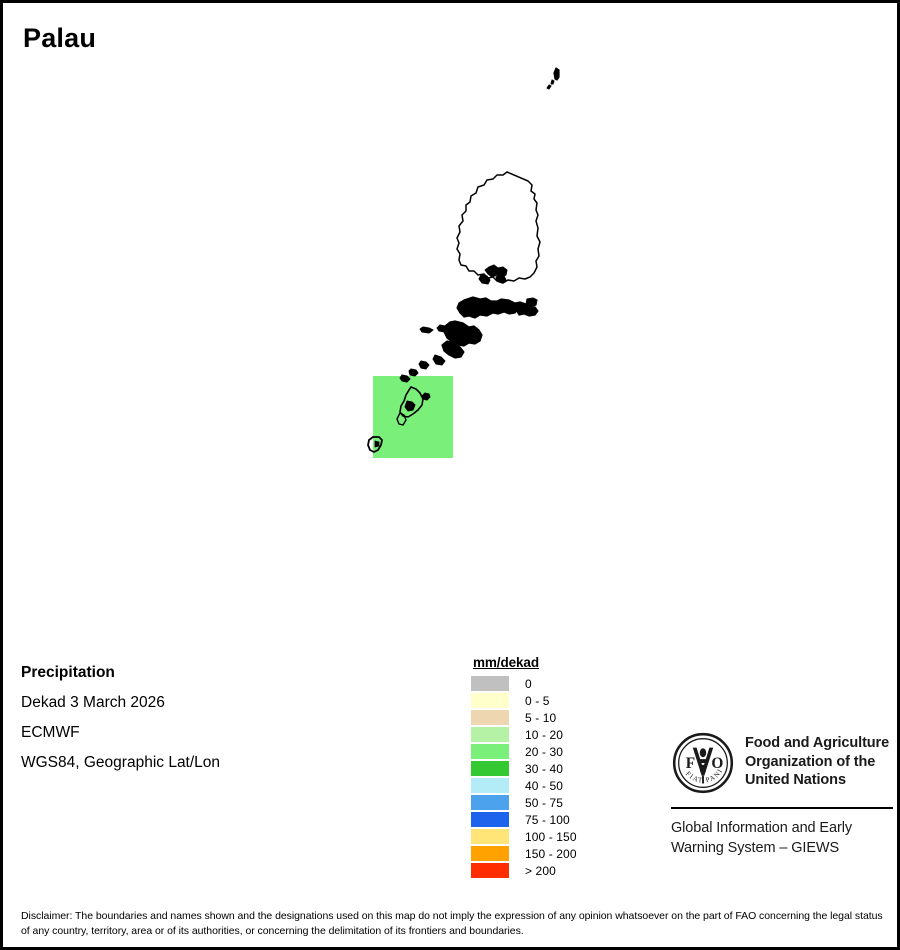 The width and height of the screenshot is (900, 950). What do you see at coordinates (549, 87) in the screenshot?
I see `island-kayangel-tail` at bounding box center [549, 87].